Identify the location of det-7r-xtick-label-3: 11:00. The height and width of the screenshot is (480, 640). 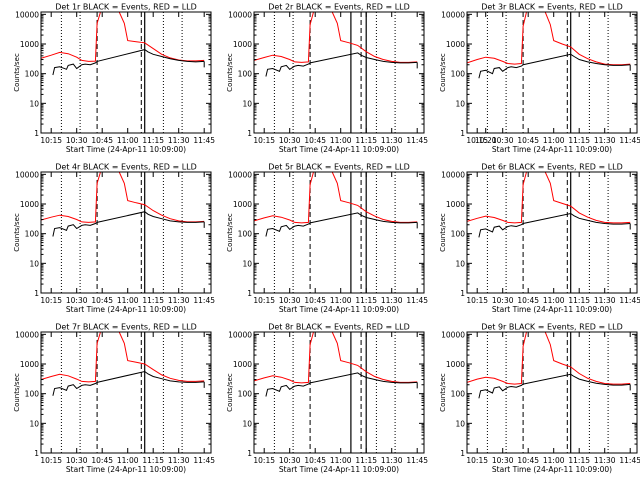
(128, 460).